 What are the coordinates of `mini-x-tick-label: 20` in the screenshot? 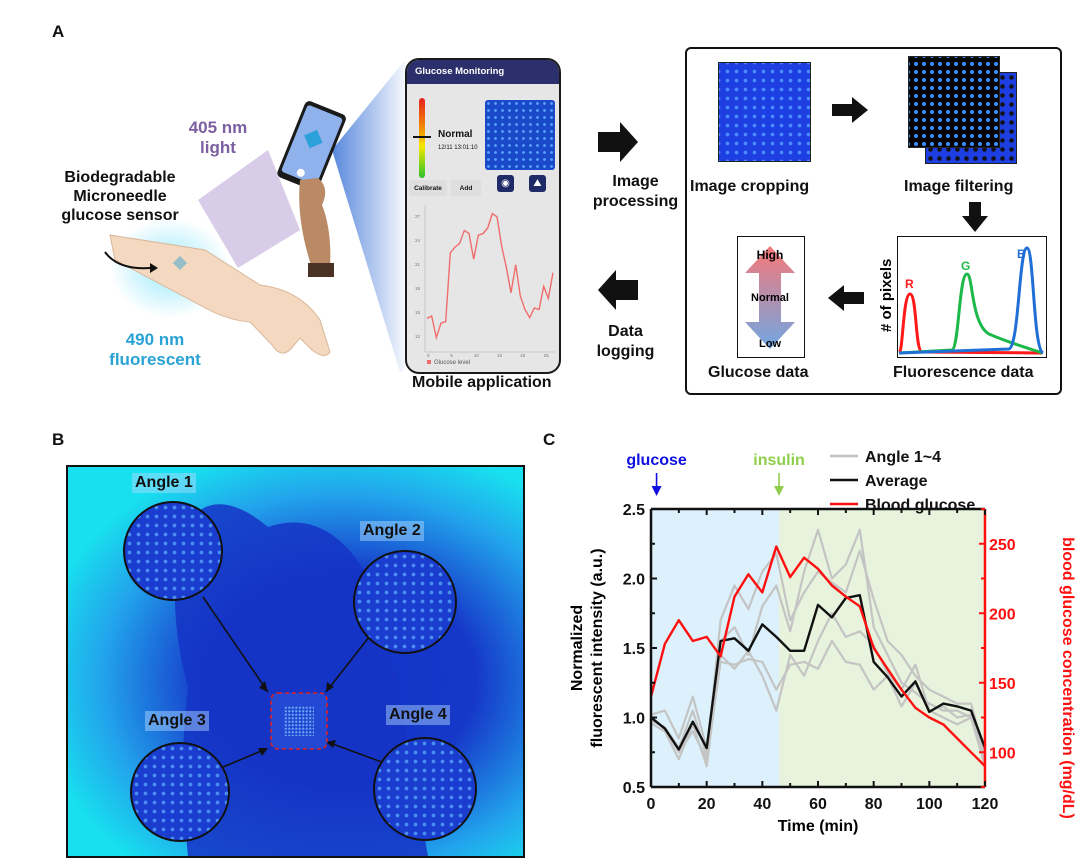 It's located at (523, 355).